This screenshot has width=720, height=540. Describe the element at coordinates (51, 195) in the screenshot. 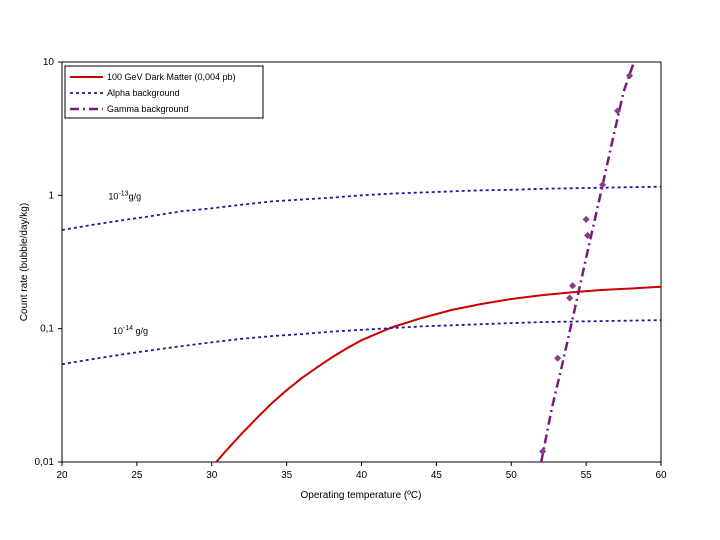

I see `y-tick-label: 1` at that location.